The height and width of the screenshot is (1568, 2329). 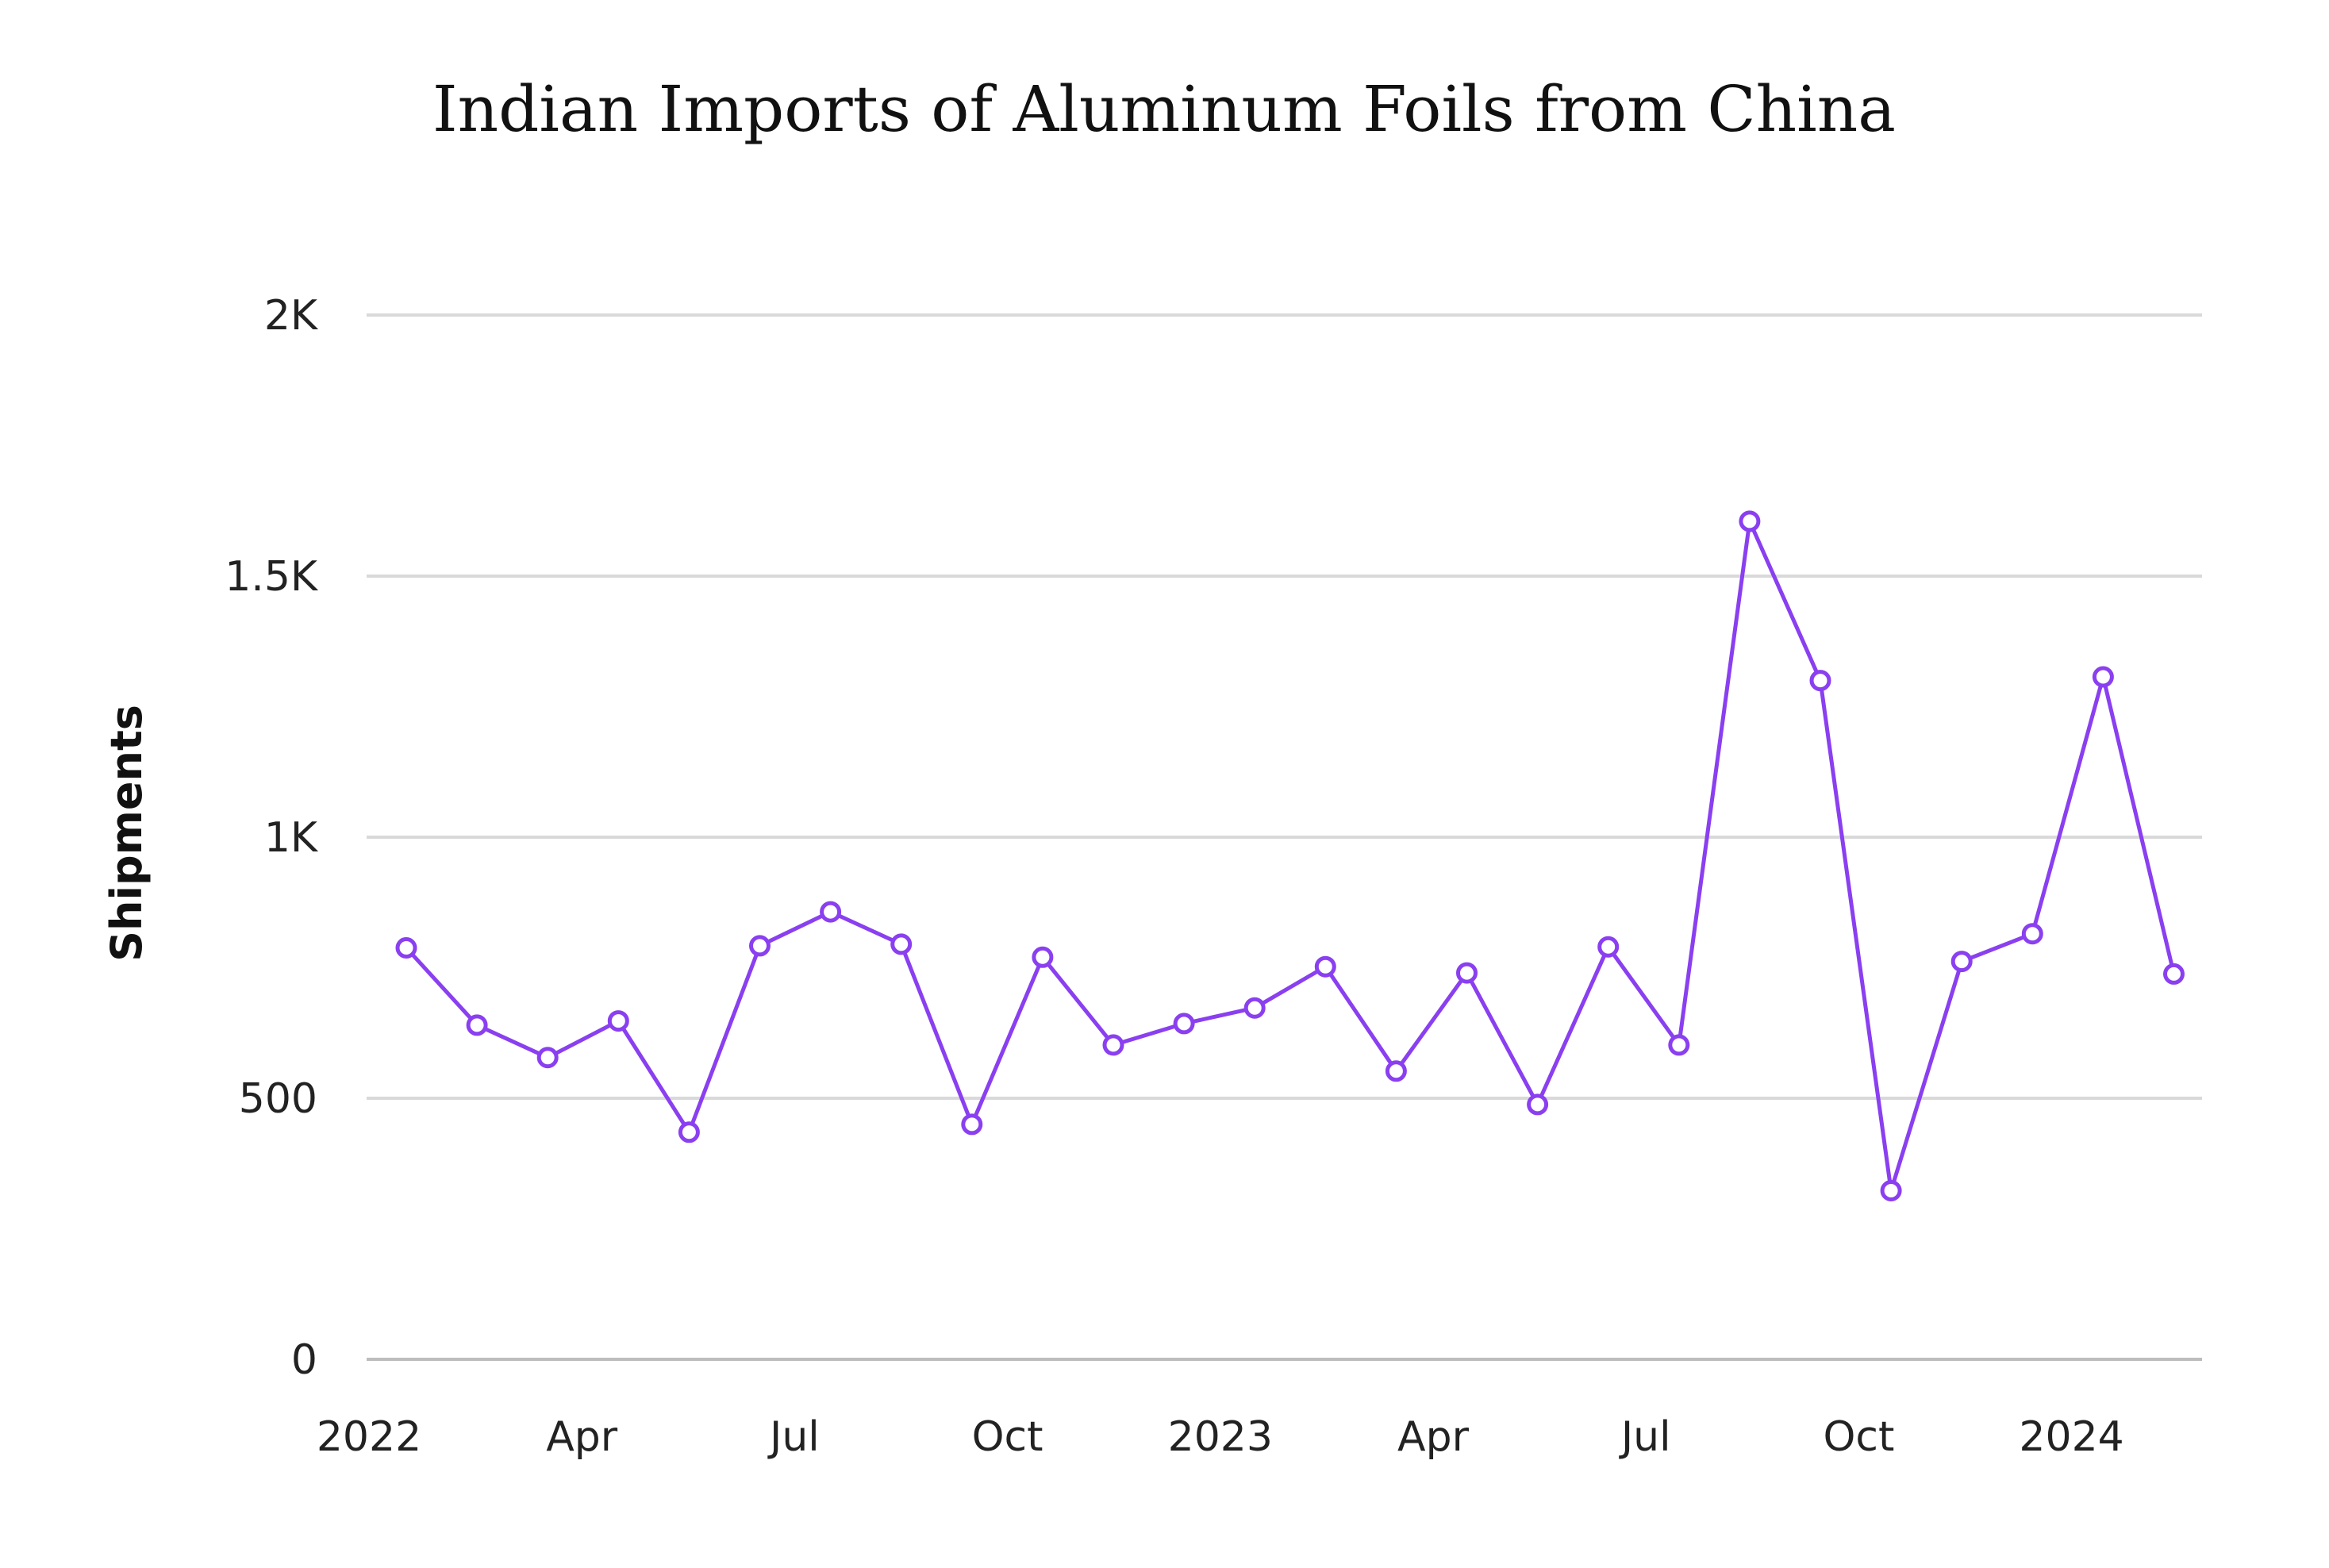 What do you see at coordinates (127, 833) in the screenshot?
I see `y-axis-title: Shipments` at bounding box center [127, 833].